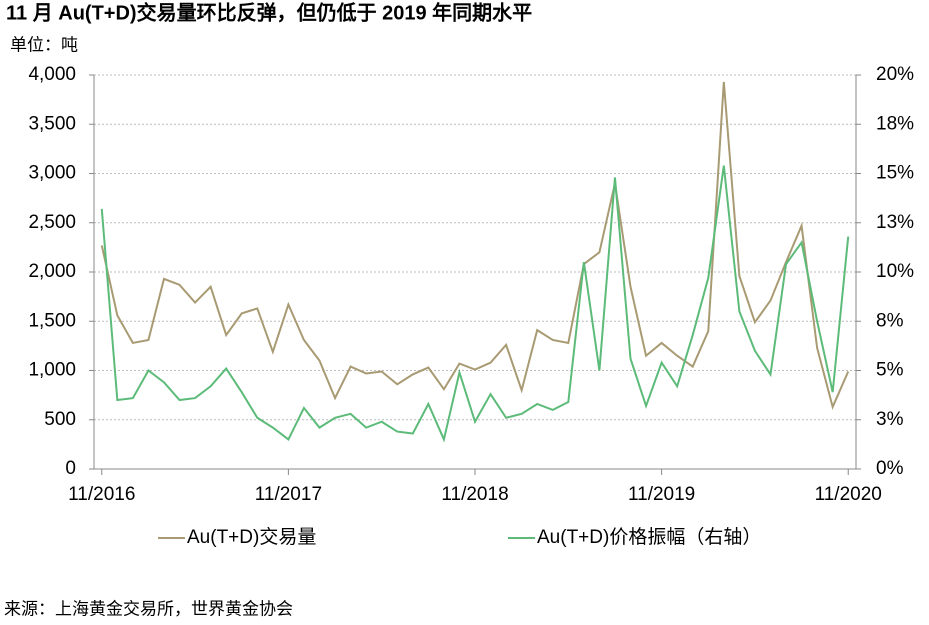  What do you see at coordinates (44, 44) in the screenshot?
I see `y-axis-label: 单位：吨` at bounding box center [44, 44].